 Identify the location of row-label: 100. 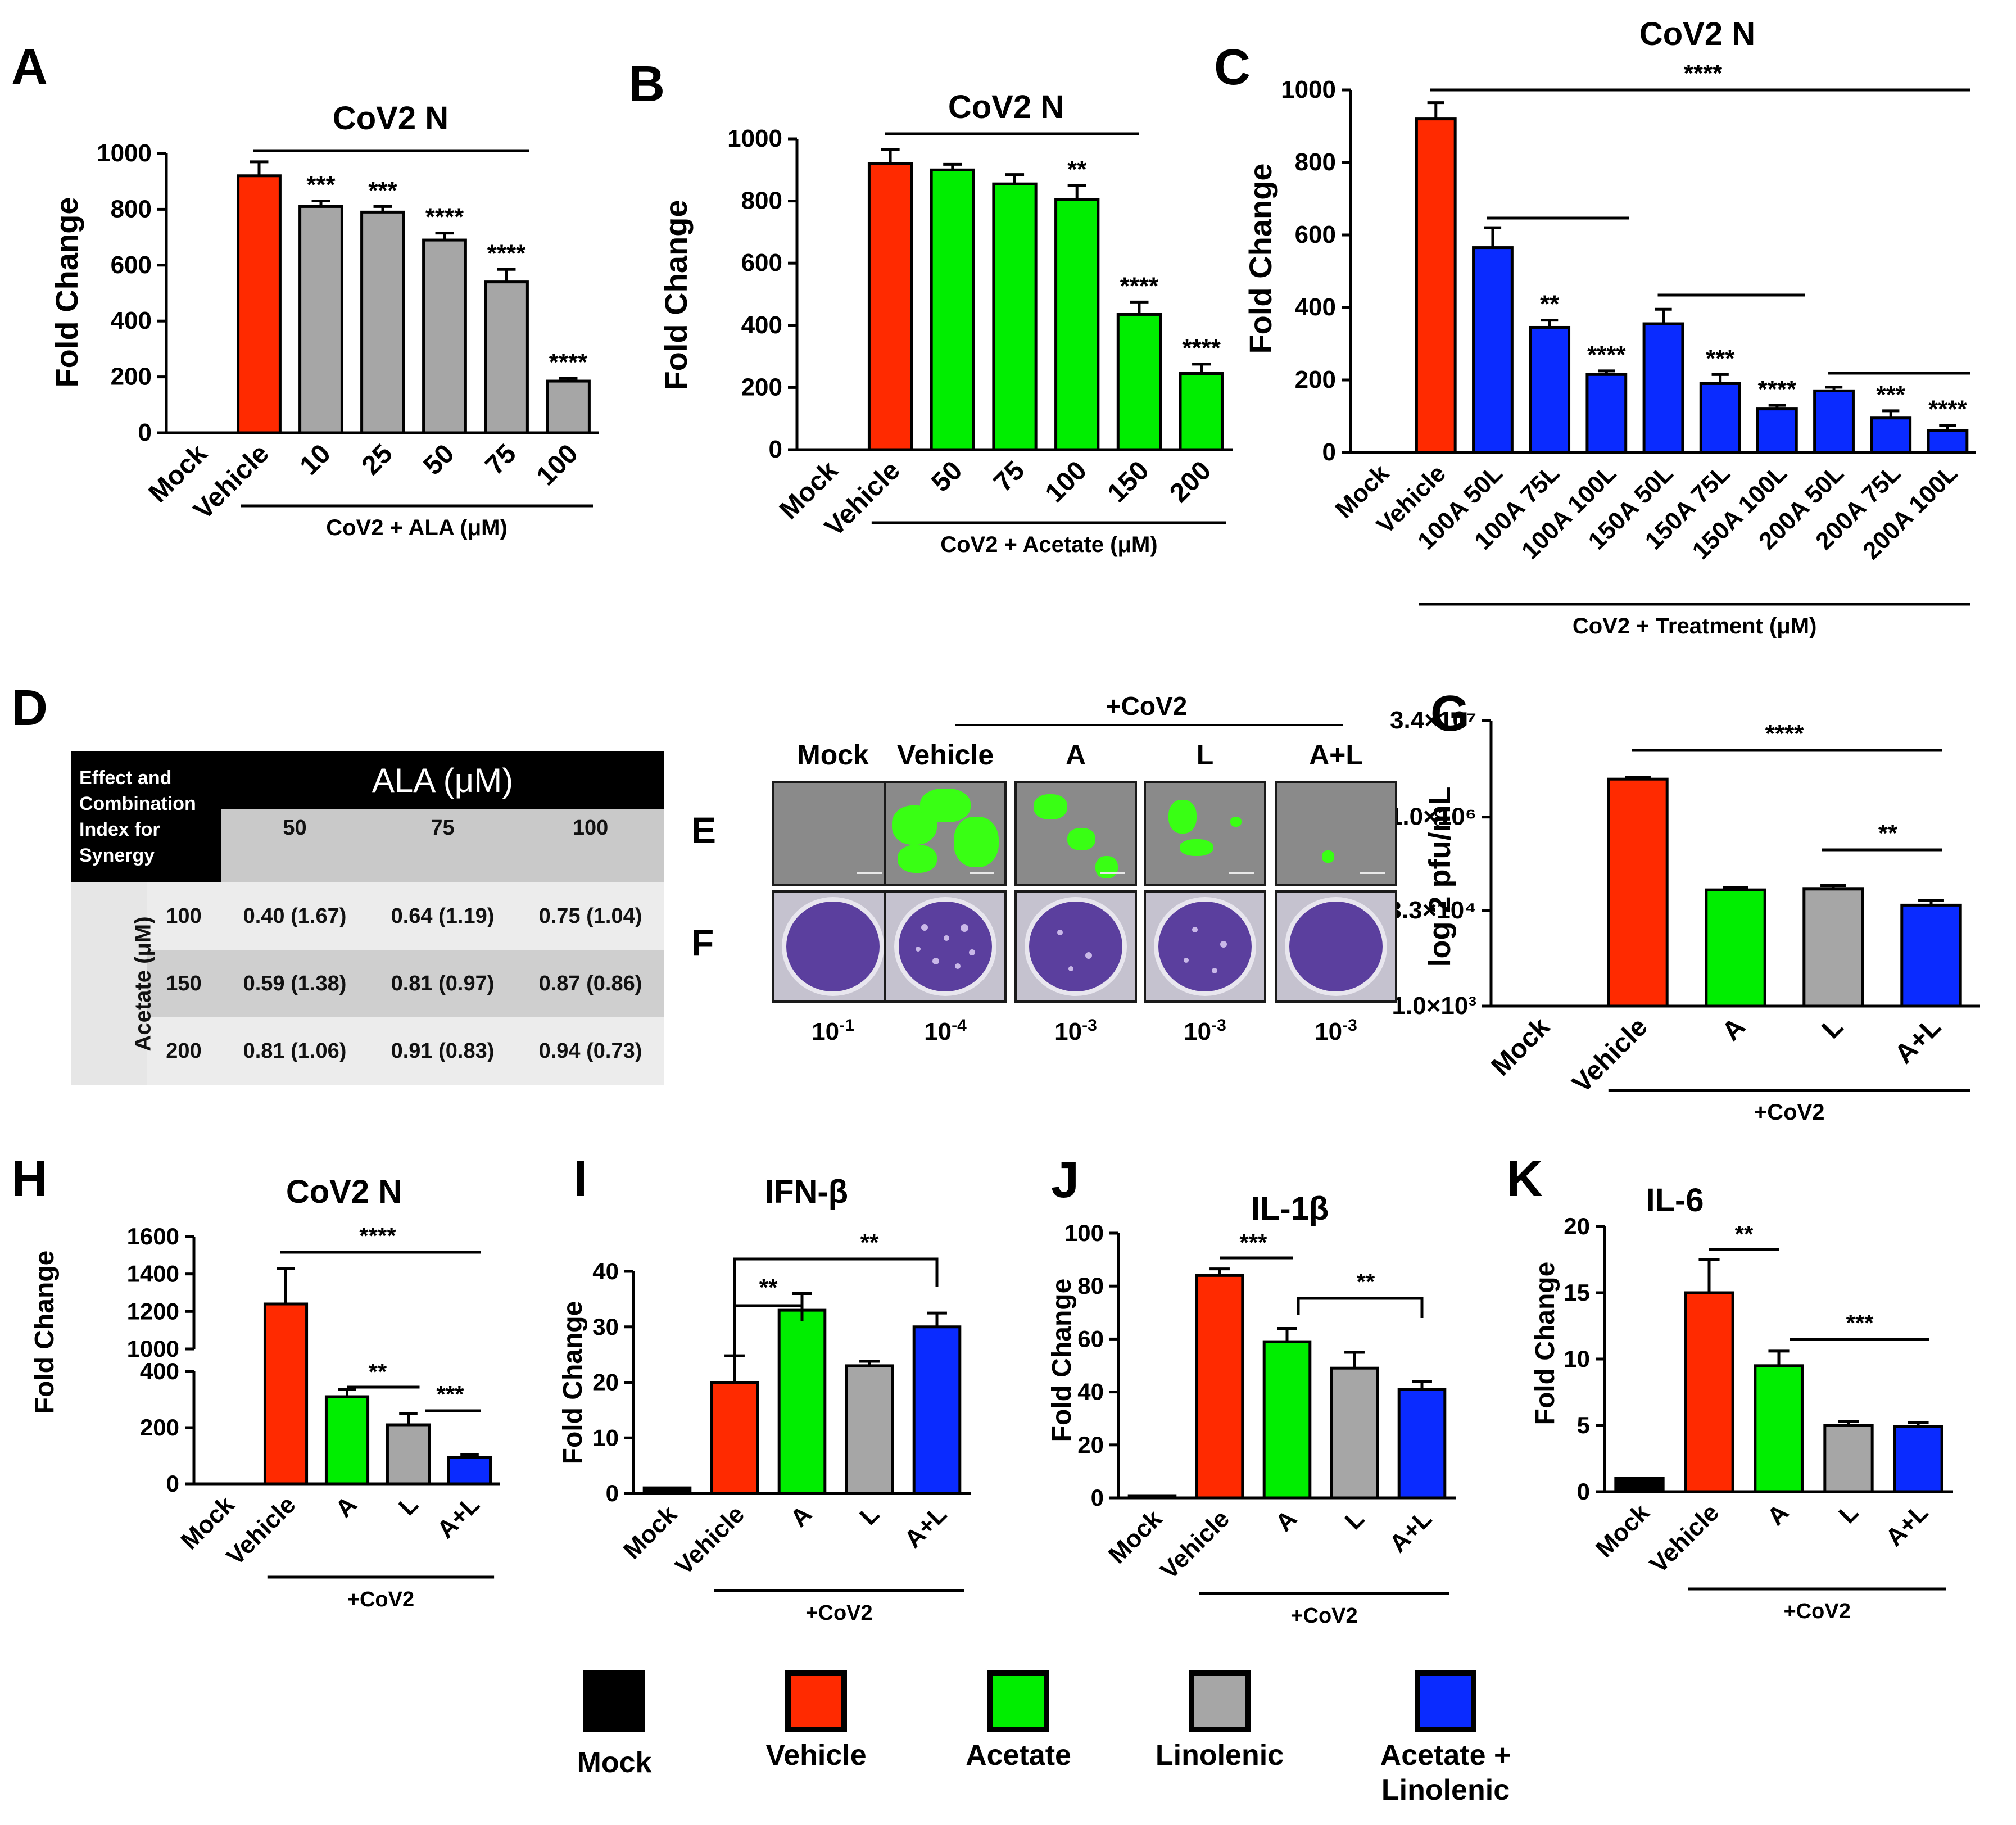
(184, 916).